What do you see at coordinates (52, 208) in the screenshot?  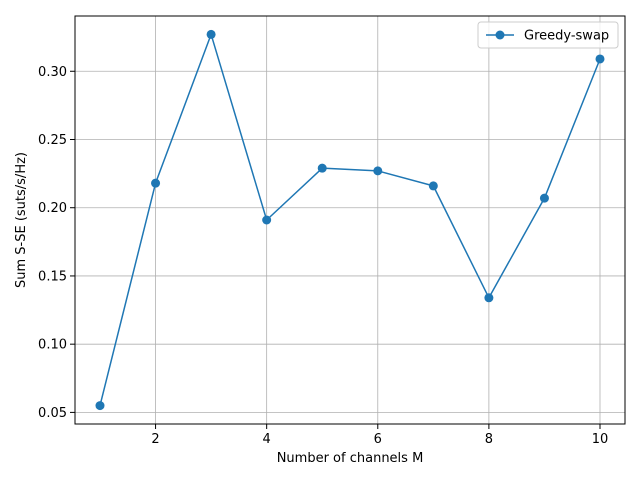 I see `y-tick-label: 0.20` at bounding box center [52, 208].